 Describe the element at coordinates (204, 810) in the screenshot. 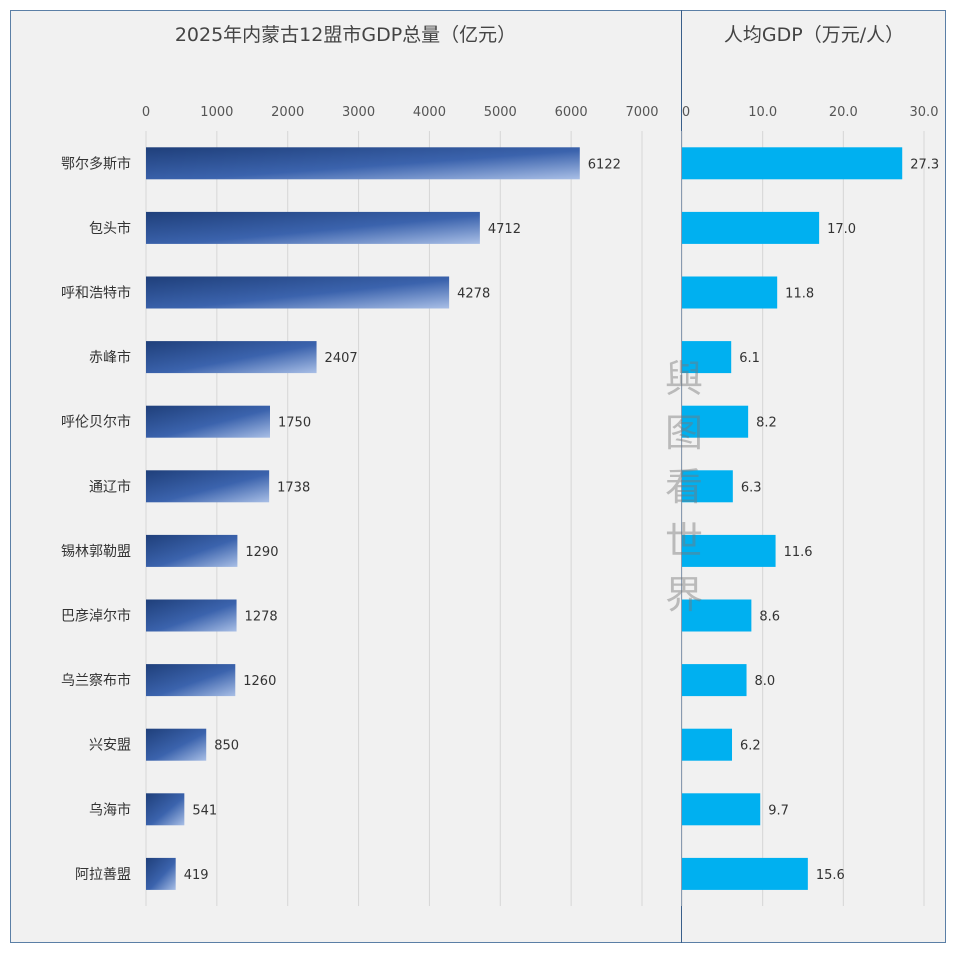

I see `data-label: 541` at that location.